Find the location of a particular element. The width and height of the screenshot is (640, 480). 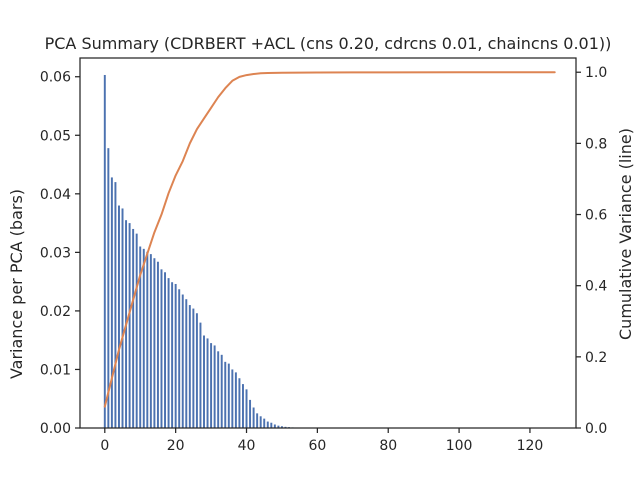

x-axis-ticks: 0 20 40 60 80 100 120 is located at coordinates (321, 441).